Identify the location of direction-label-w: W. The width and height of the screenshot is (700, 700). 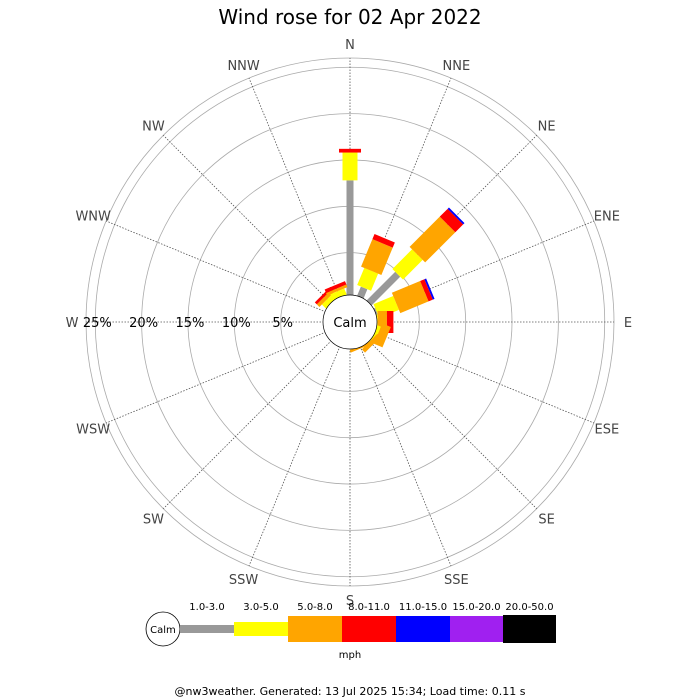
(72, 323).